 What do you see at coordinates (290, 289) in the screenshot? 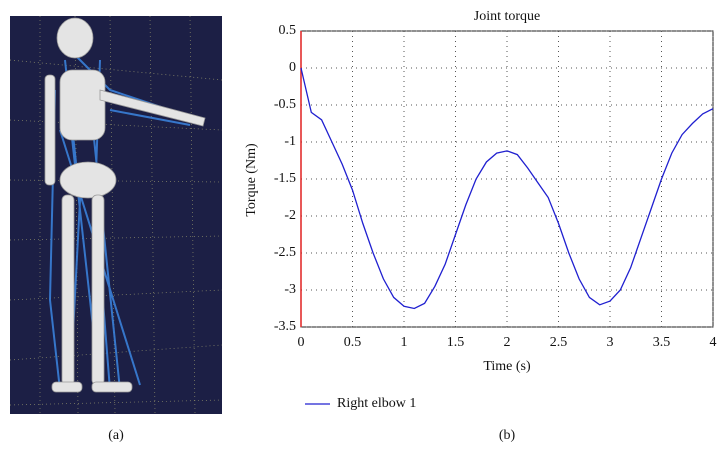
I see `y-tick-label: -3` at bounding box center [290, 289].